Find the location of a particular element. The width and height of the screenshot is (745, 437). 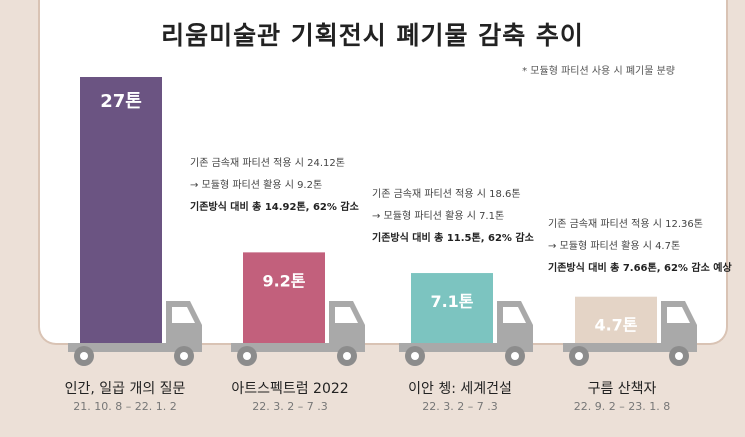

category-2: 아트스펙트럼 2022 22. 3. 2 – 7 .3 is located at coordinates (290, 395).